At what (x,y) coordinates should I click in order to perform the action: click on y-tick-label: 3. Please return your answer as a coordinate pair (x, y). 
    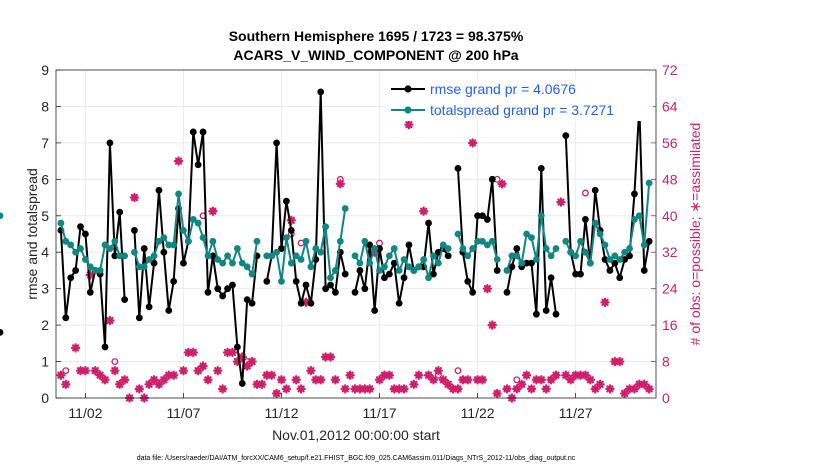
    Looking at the image, I should click on (45, 289).